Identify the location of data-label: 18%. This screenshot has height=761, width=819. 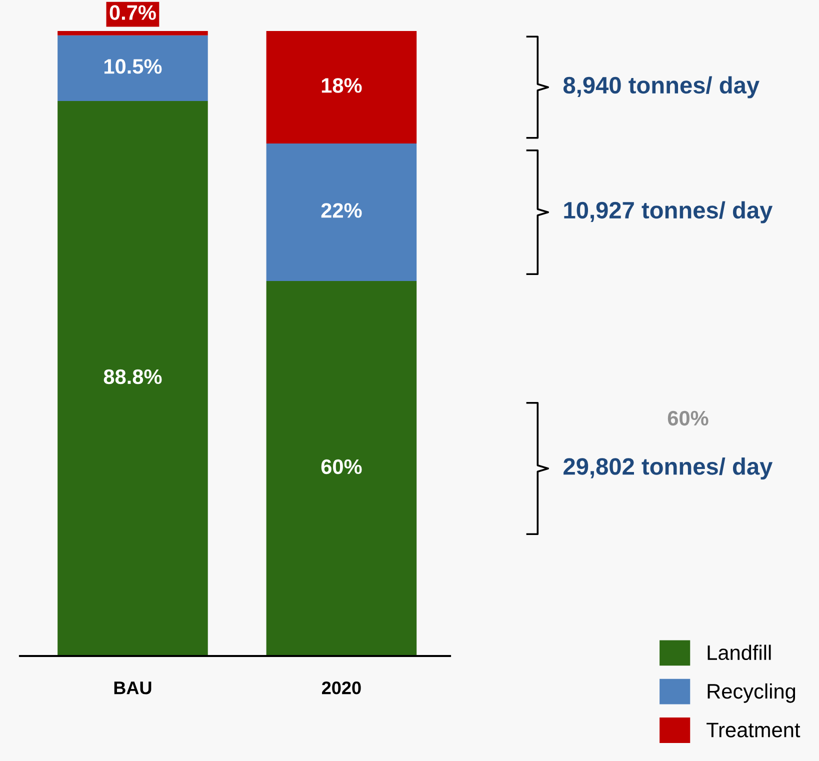
(342, 85).